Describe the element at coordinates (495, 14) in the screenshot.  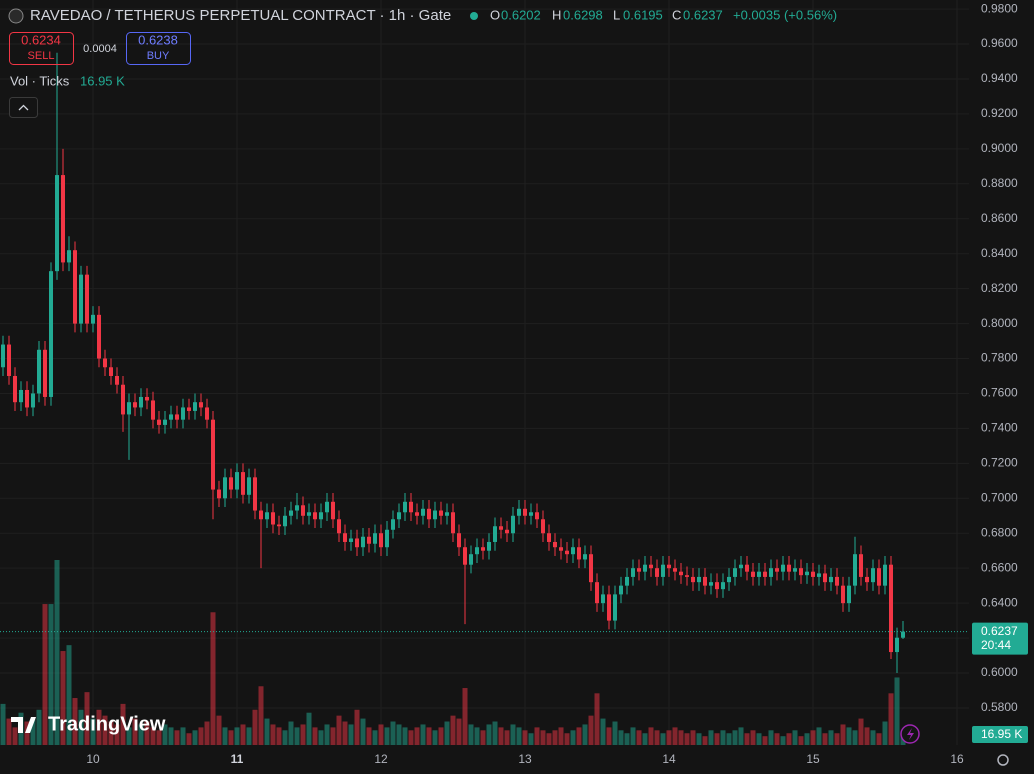
I see `o-label: O` at that location.